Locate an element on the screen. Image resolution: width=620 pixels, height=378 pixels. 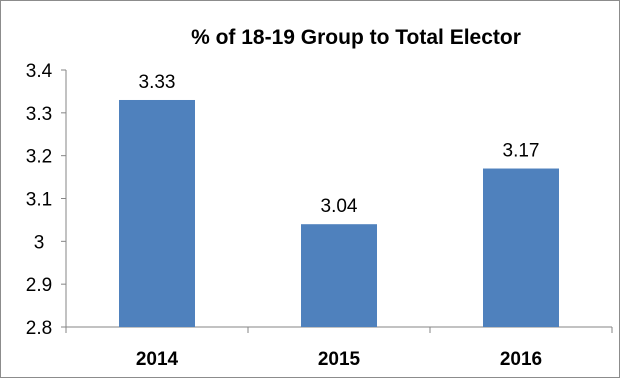
data-label-2016: 3.17 is located at coordinates (521, 151).